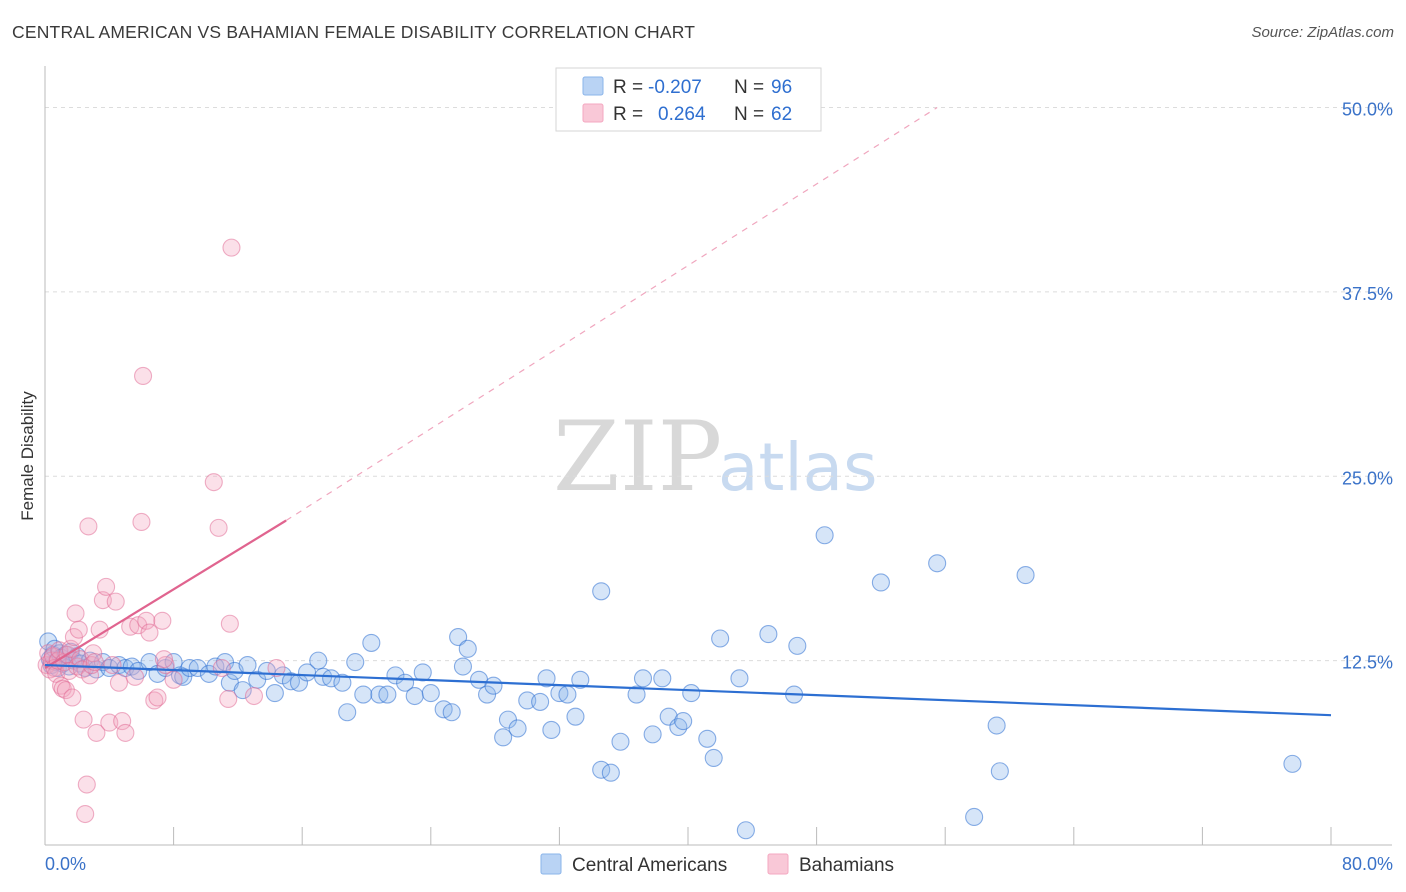 The height and width of the screenshot is (892, 1406). Describe the element at coordinates (749, 114) in the screenshot. I see `legend-n-label: N =` at that location.